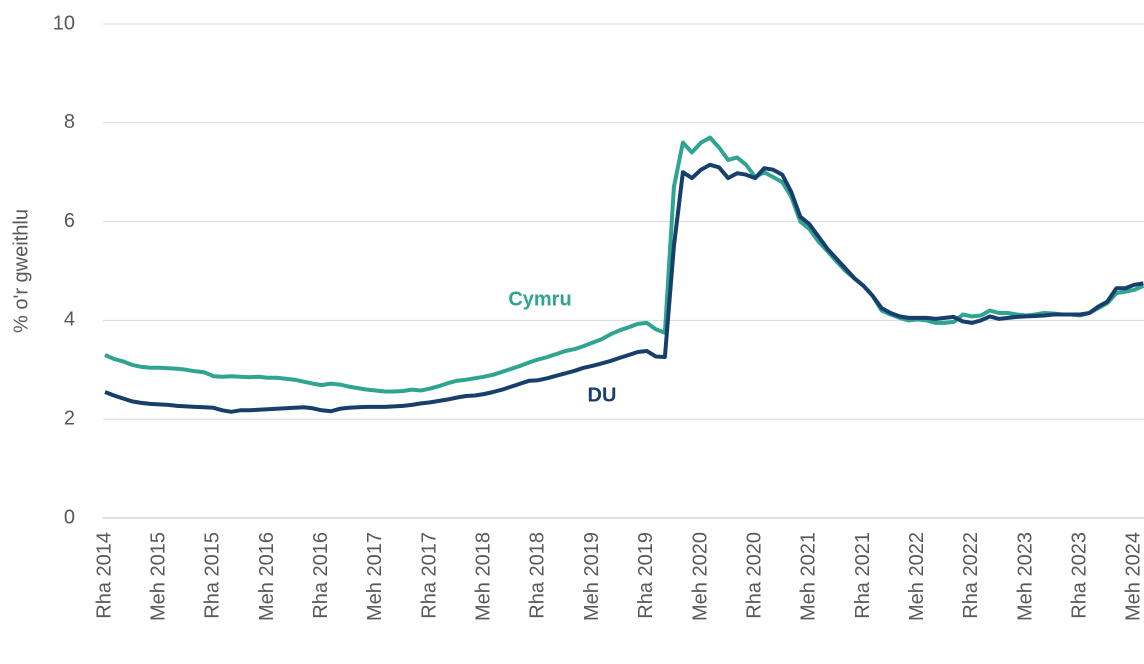 This screenshot has height=664, width=1144. What do you see at coordinates (646, 575) in the screenshot?
I see `x-tick-label: Rha 2019` at bounding box center [646, 575].